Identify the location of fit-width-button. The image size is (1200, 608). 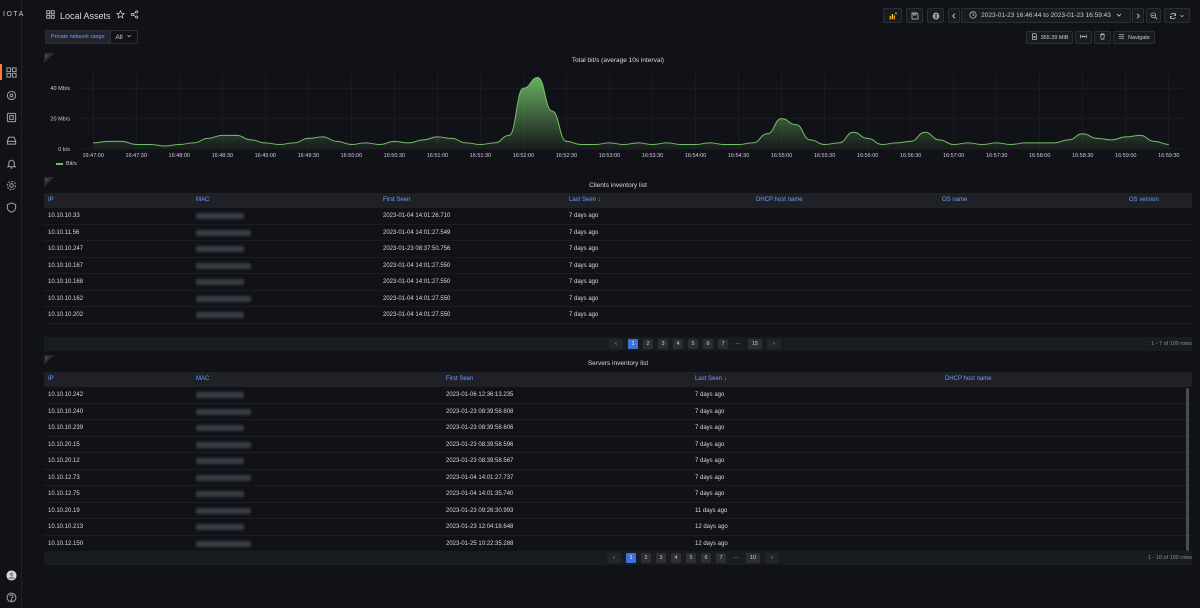
(1083, 37).